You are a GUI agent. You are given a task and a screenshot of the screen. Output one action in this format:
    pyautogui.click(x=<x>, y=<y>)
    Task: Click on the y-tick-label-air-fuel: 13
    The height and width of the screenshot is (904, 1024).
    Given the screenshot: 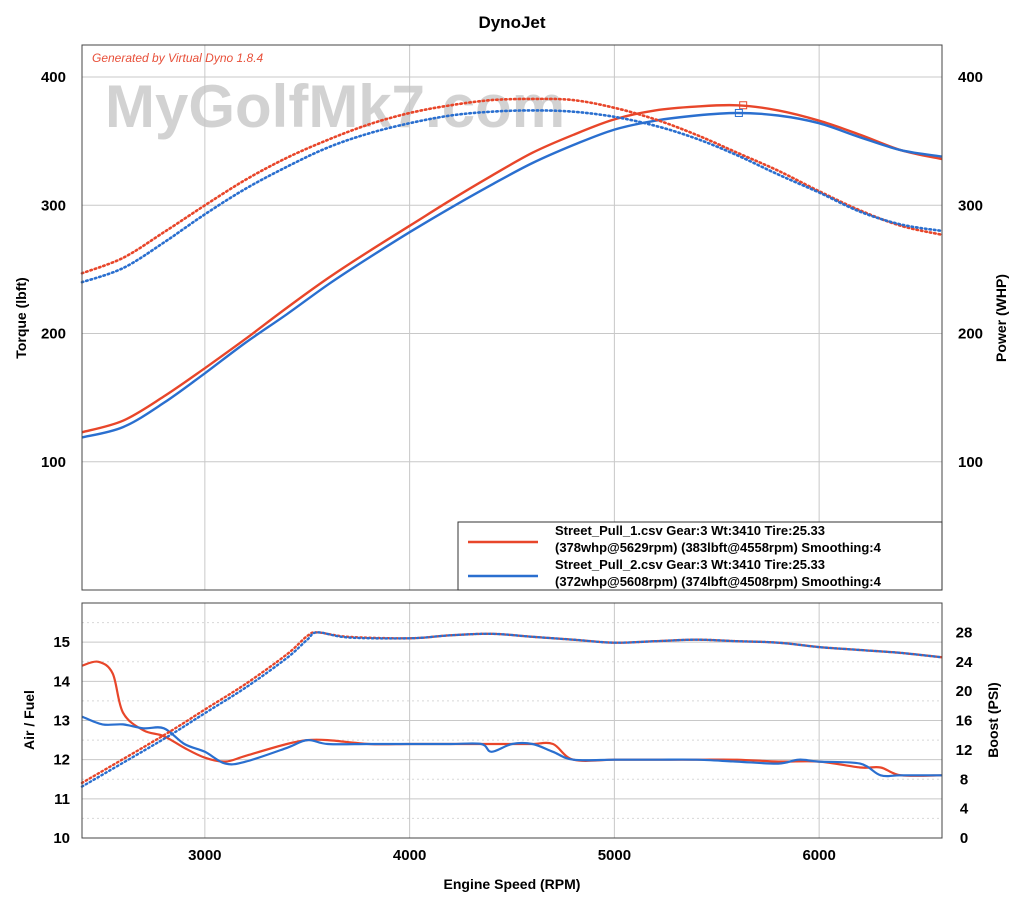 What is the action you would take?
    pyautogui.click(x=61, y=721)
    